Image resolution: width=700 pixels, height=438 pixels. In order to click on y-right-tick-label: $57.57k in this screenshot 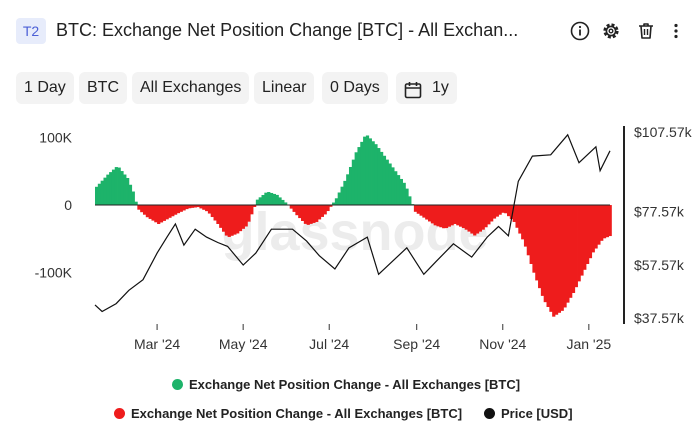, I will do `click(659, 265)`.